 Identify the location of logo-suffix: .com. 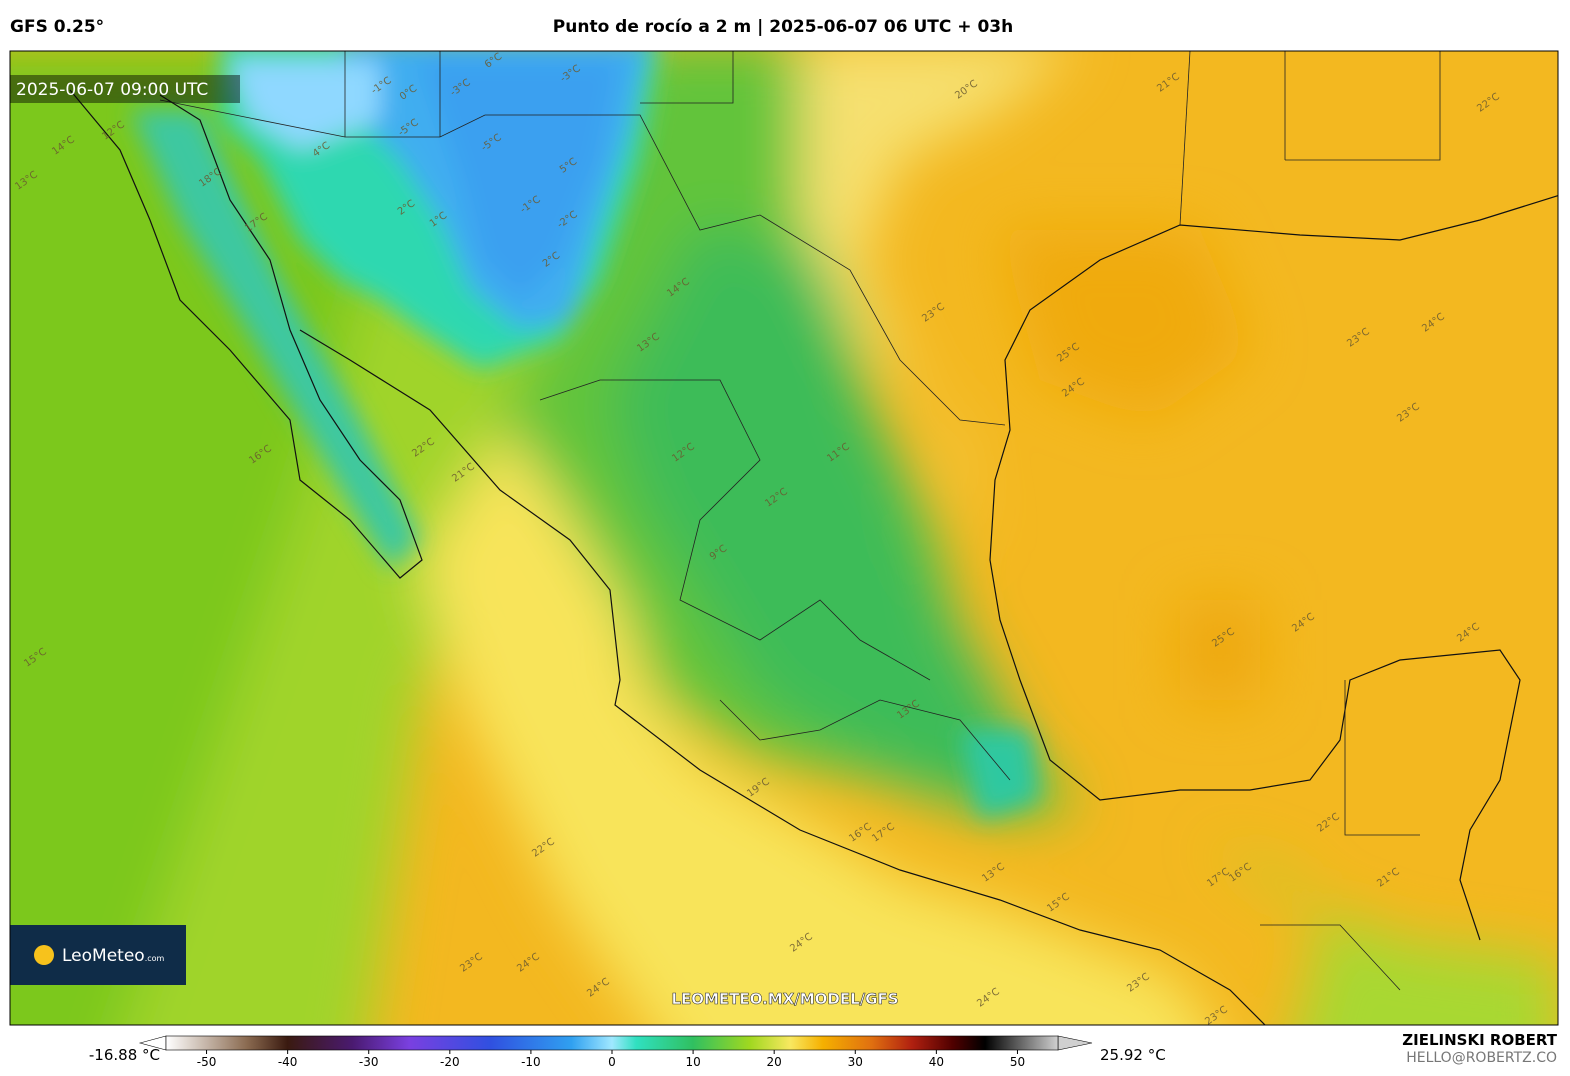
(155, 958).